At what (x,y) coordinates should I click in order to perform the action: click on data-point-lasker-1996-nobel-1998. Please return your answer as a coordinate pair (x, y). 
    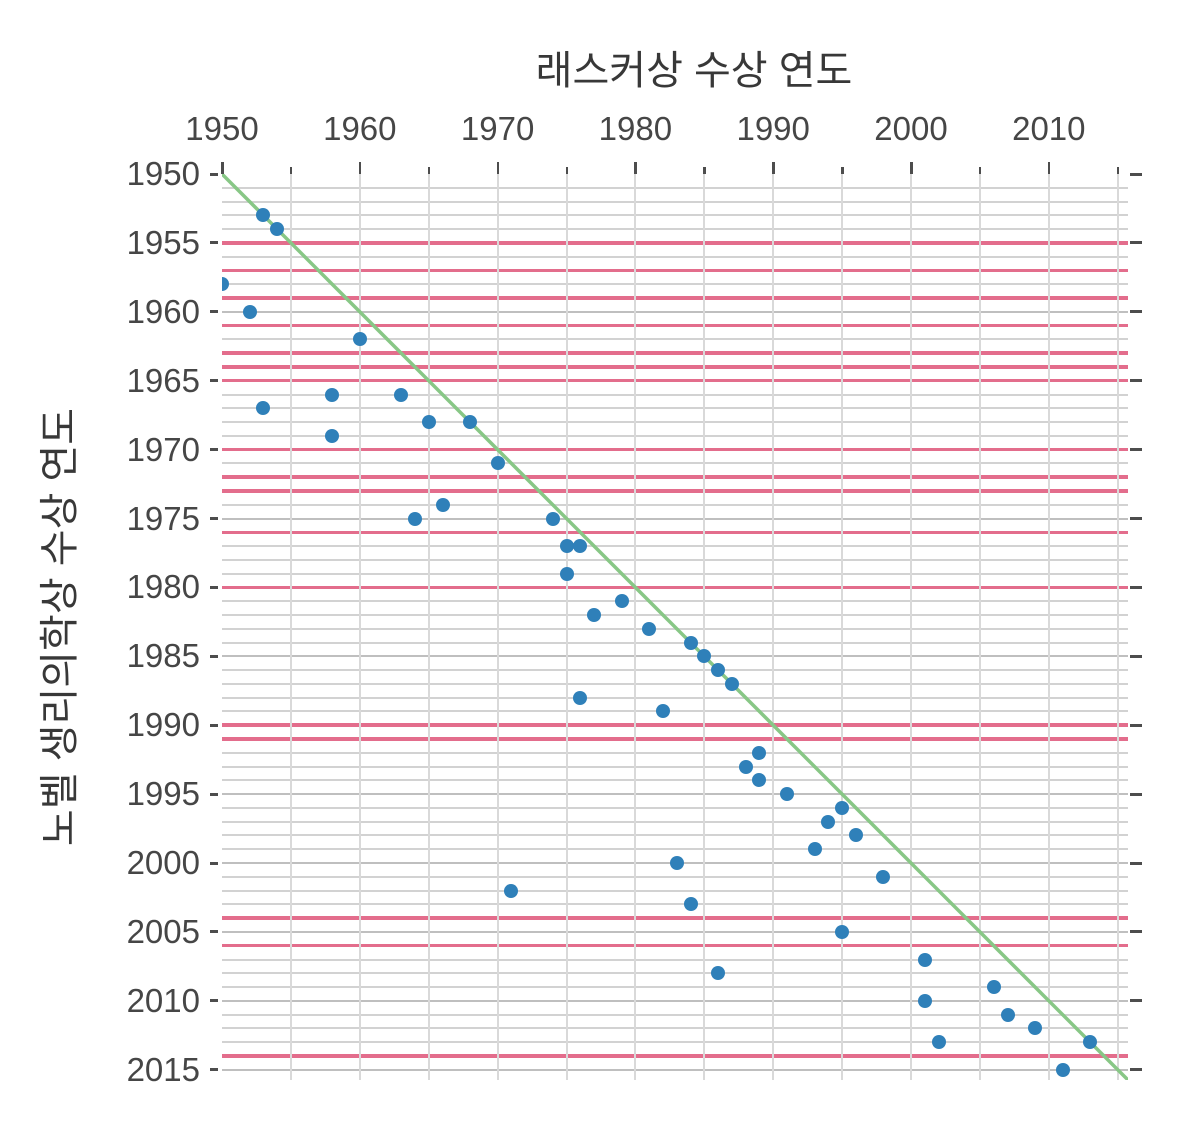
    Looking at the image, I should click on (855, 835).